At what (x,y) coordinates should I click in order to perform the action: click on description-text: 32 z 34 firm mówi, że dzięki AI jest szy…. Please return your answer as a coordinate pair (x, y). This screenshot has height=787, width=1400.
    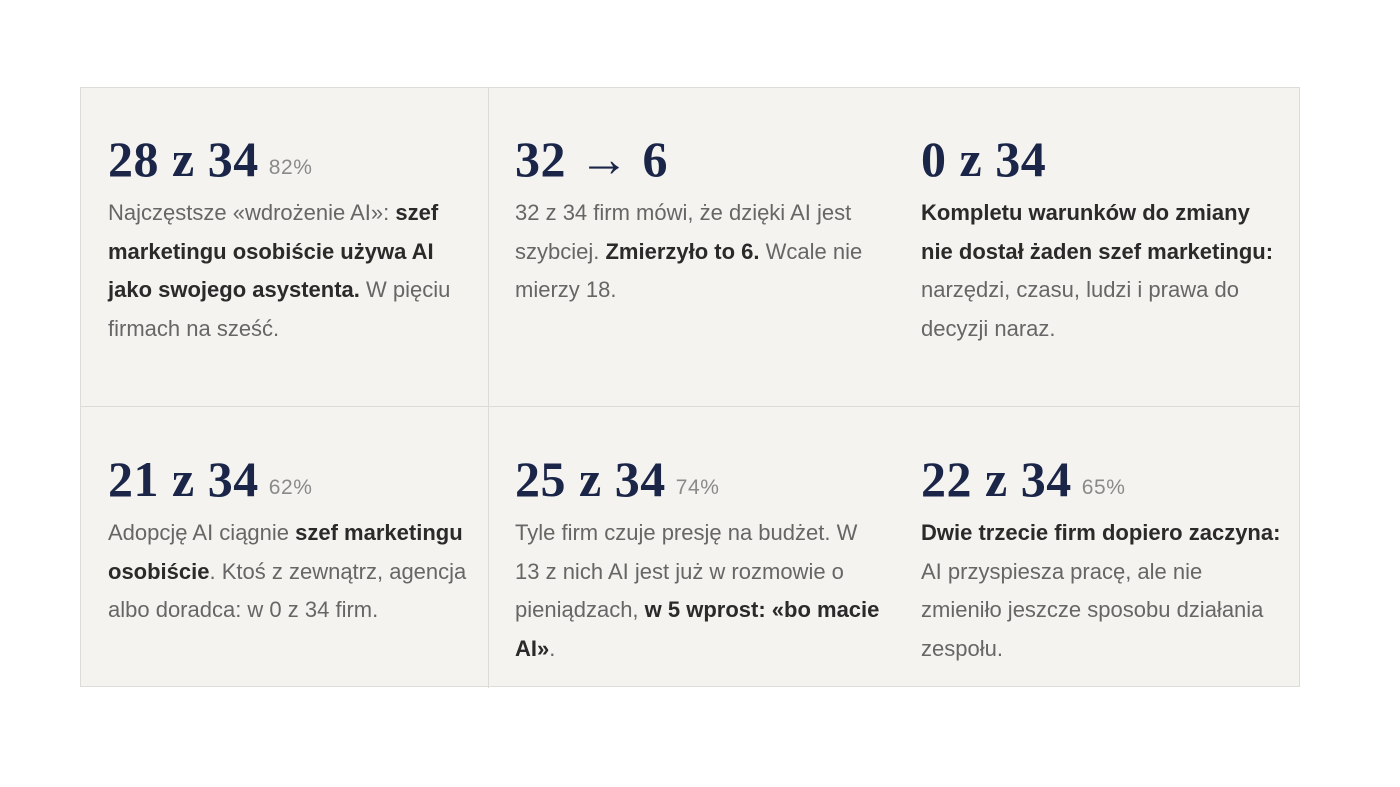
    Looking at the image, I should click on (683, 232).